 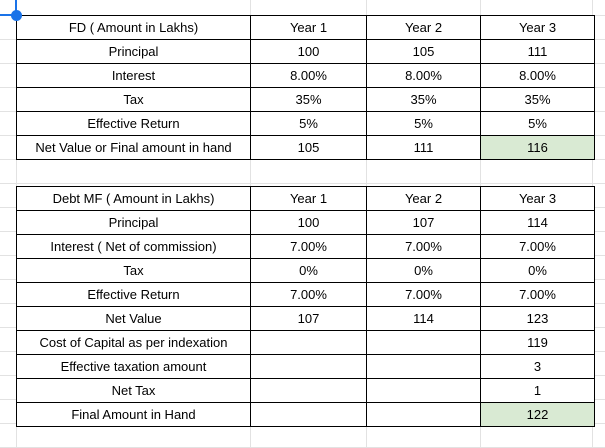 I want to click on table-row: Effective Return 5% 5% 5%, so click(x=305, y=123).